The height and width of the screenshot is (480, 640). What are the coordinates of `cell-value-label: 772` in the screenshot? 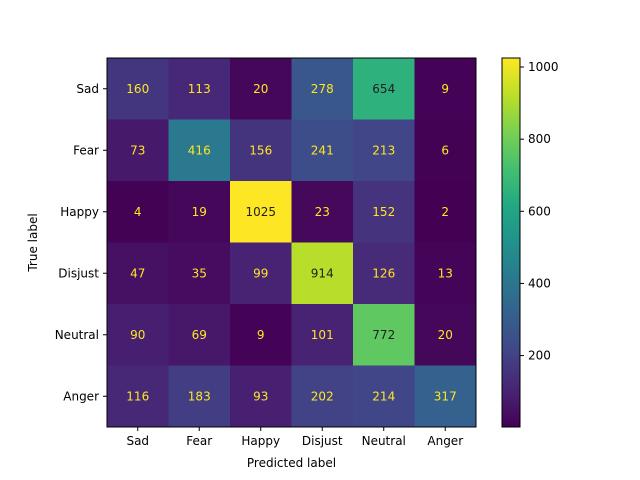 It's located at (383, 335).